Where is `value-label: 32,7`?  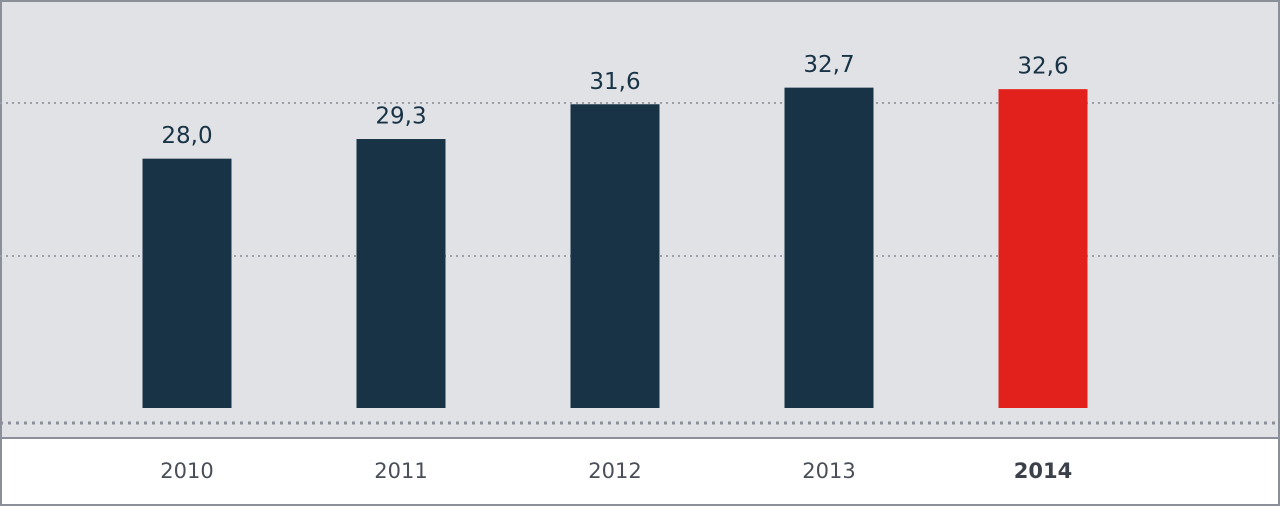 value-label: 32,7 is located at coordinates (828, 65).